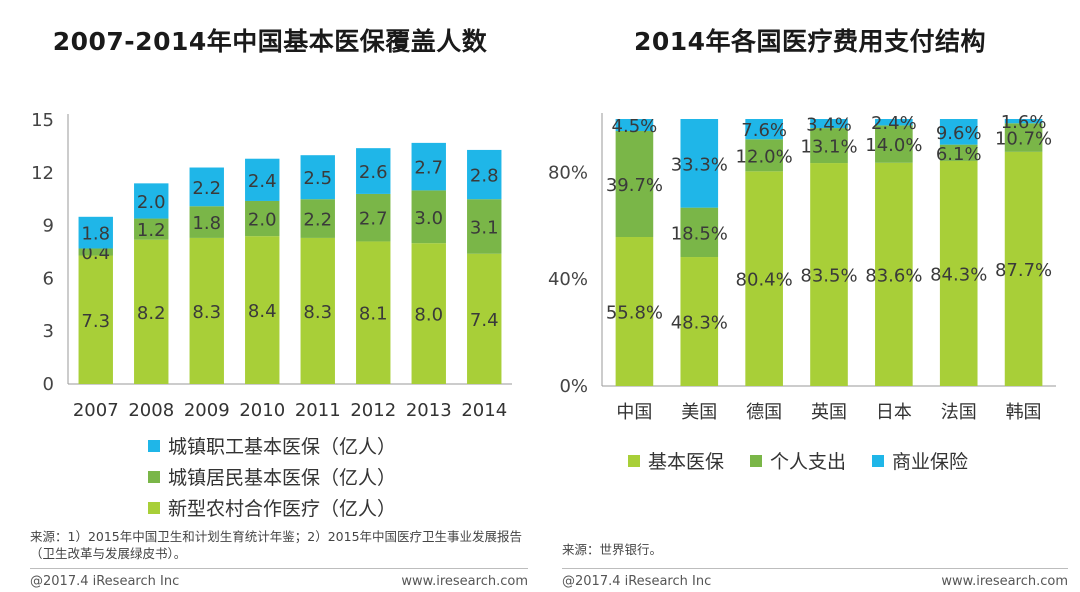 This screenshot has width=1080, height=592. I want to click on data-label: 18.5%, so click(699, 233).